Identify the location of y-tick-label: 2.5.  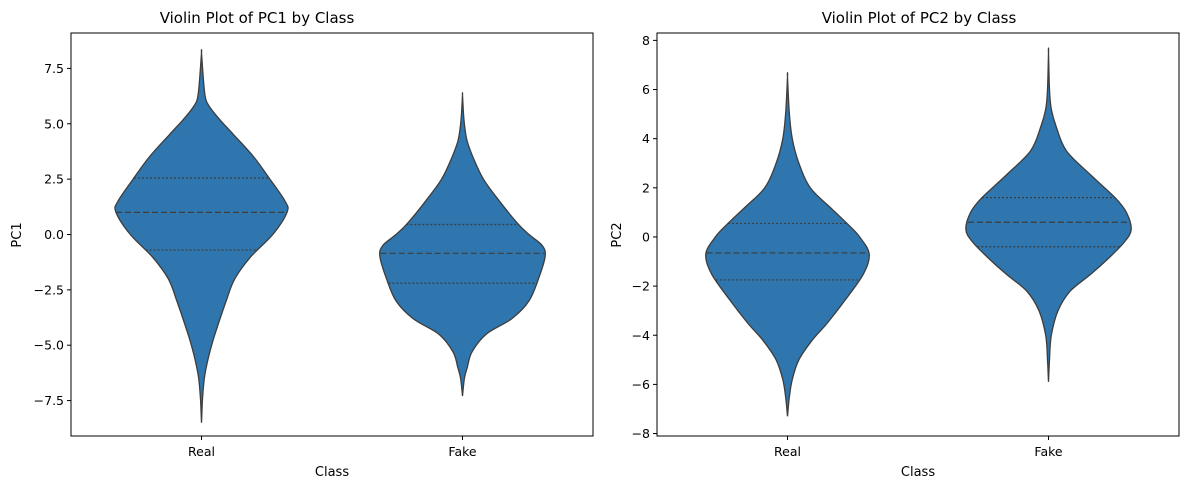
(54, 179).